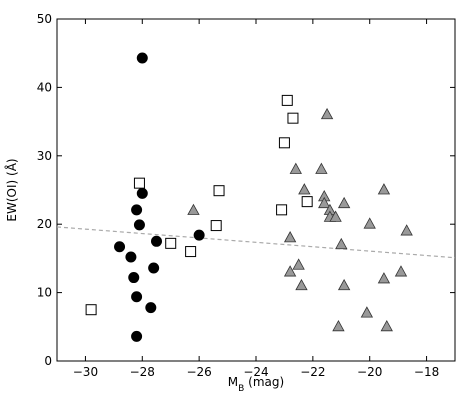 This screenshot has height=401, width=473. Describe the element at coordinates (44, 293) in the screenshot. I see `y-tick-label: 10` at that location.